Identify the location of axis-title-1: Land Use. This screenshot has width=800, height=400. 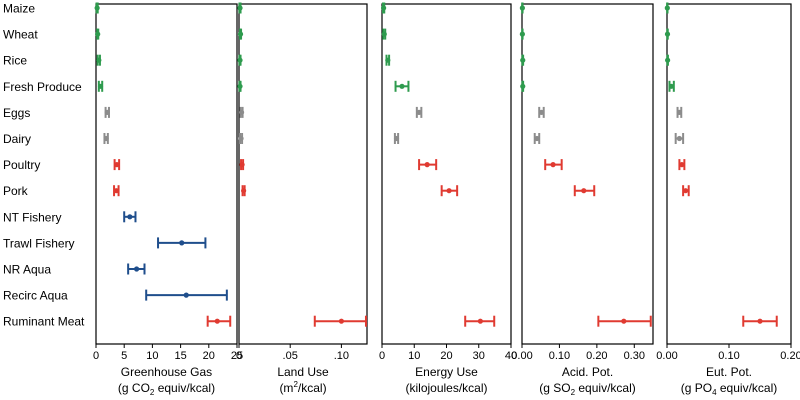
(303, 372).